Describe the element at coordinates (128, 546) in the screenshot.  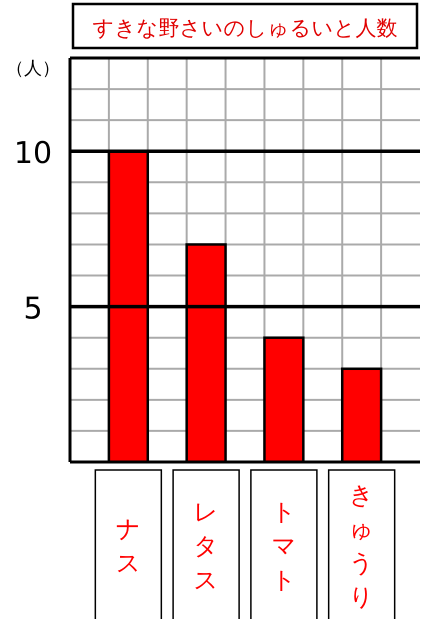
I see `x-tick-label: ナス` at that location.